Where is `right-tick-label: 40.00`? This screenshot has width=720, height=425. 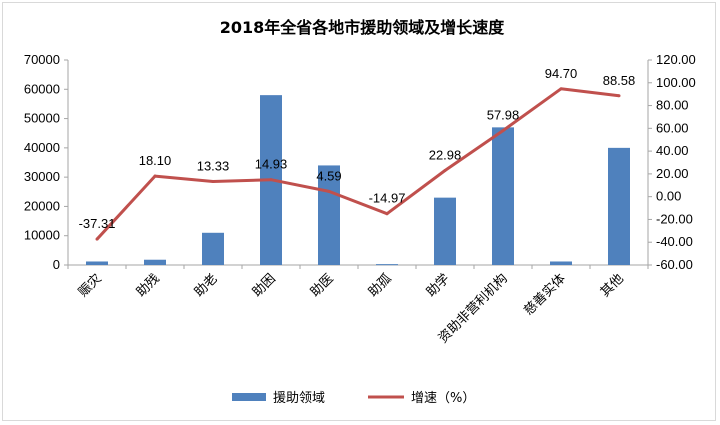 right-tick-label: 40.00 is located at coordinates (672, 150).